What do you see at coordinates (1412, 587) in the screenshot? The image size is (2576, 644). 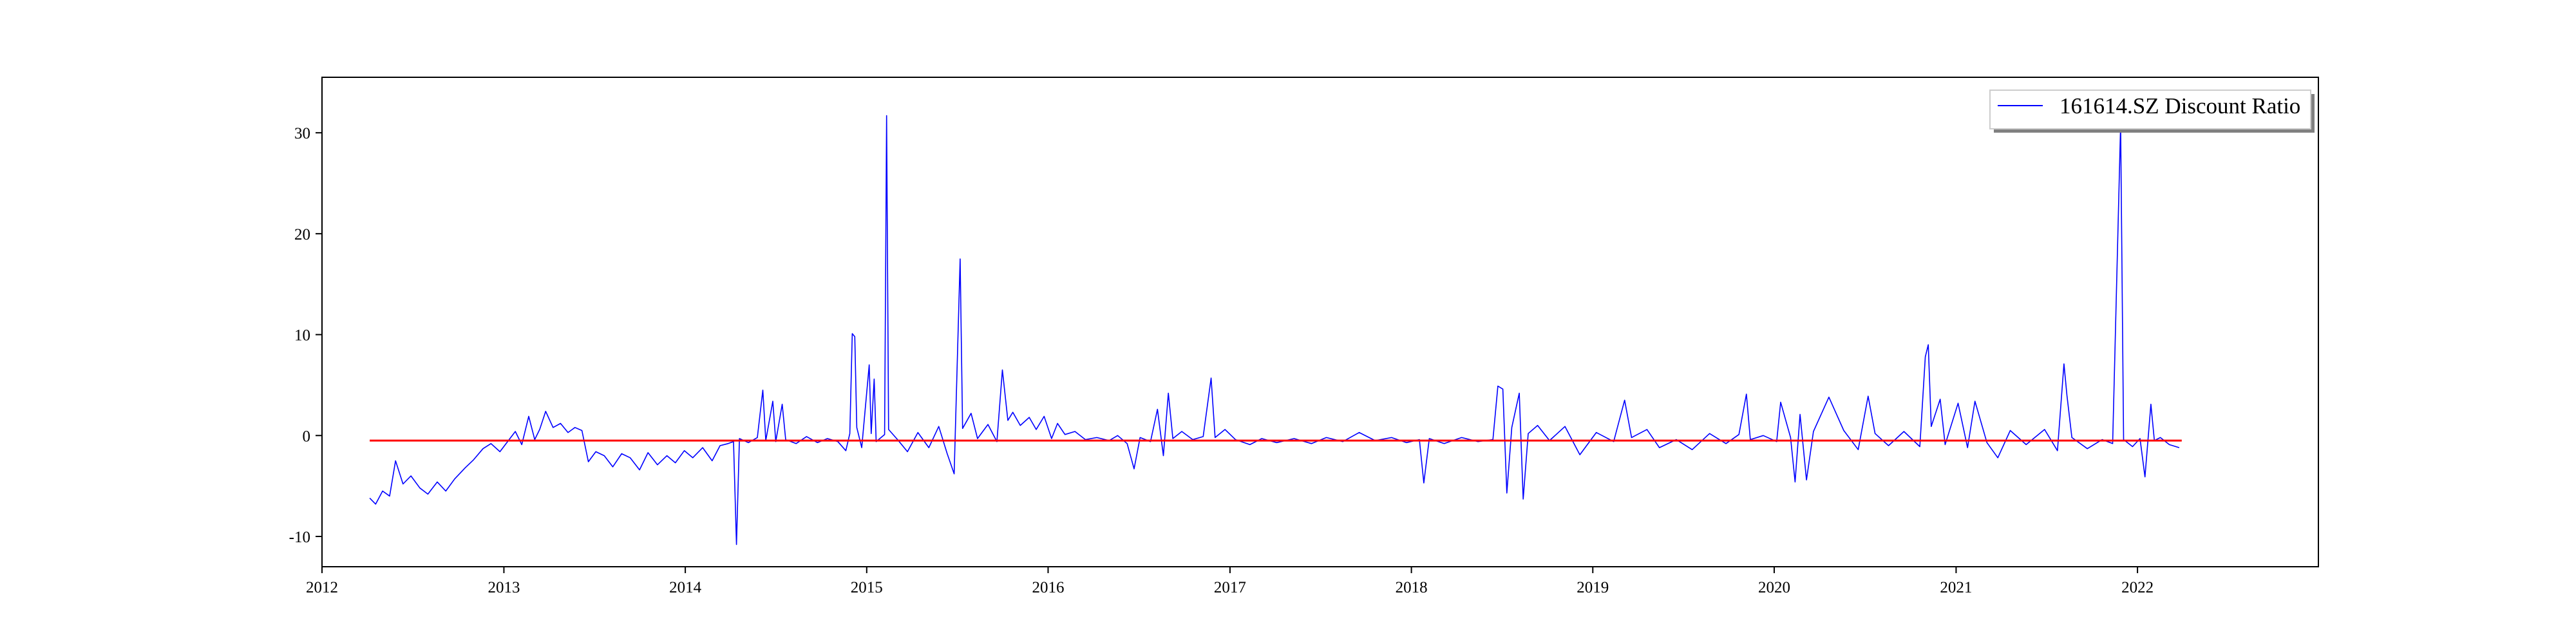 I see `x-tick-label: 2018` at bounding box center [1412, 587].